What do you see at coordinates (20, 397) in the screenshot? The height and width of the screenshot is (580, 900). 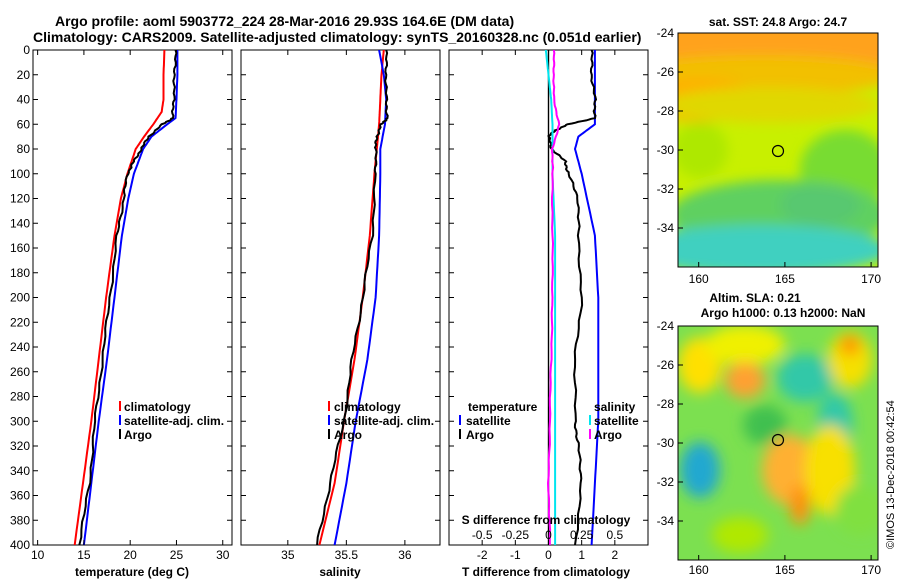 I see `y-tick-label: 280` at bounding box center [20, 397].